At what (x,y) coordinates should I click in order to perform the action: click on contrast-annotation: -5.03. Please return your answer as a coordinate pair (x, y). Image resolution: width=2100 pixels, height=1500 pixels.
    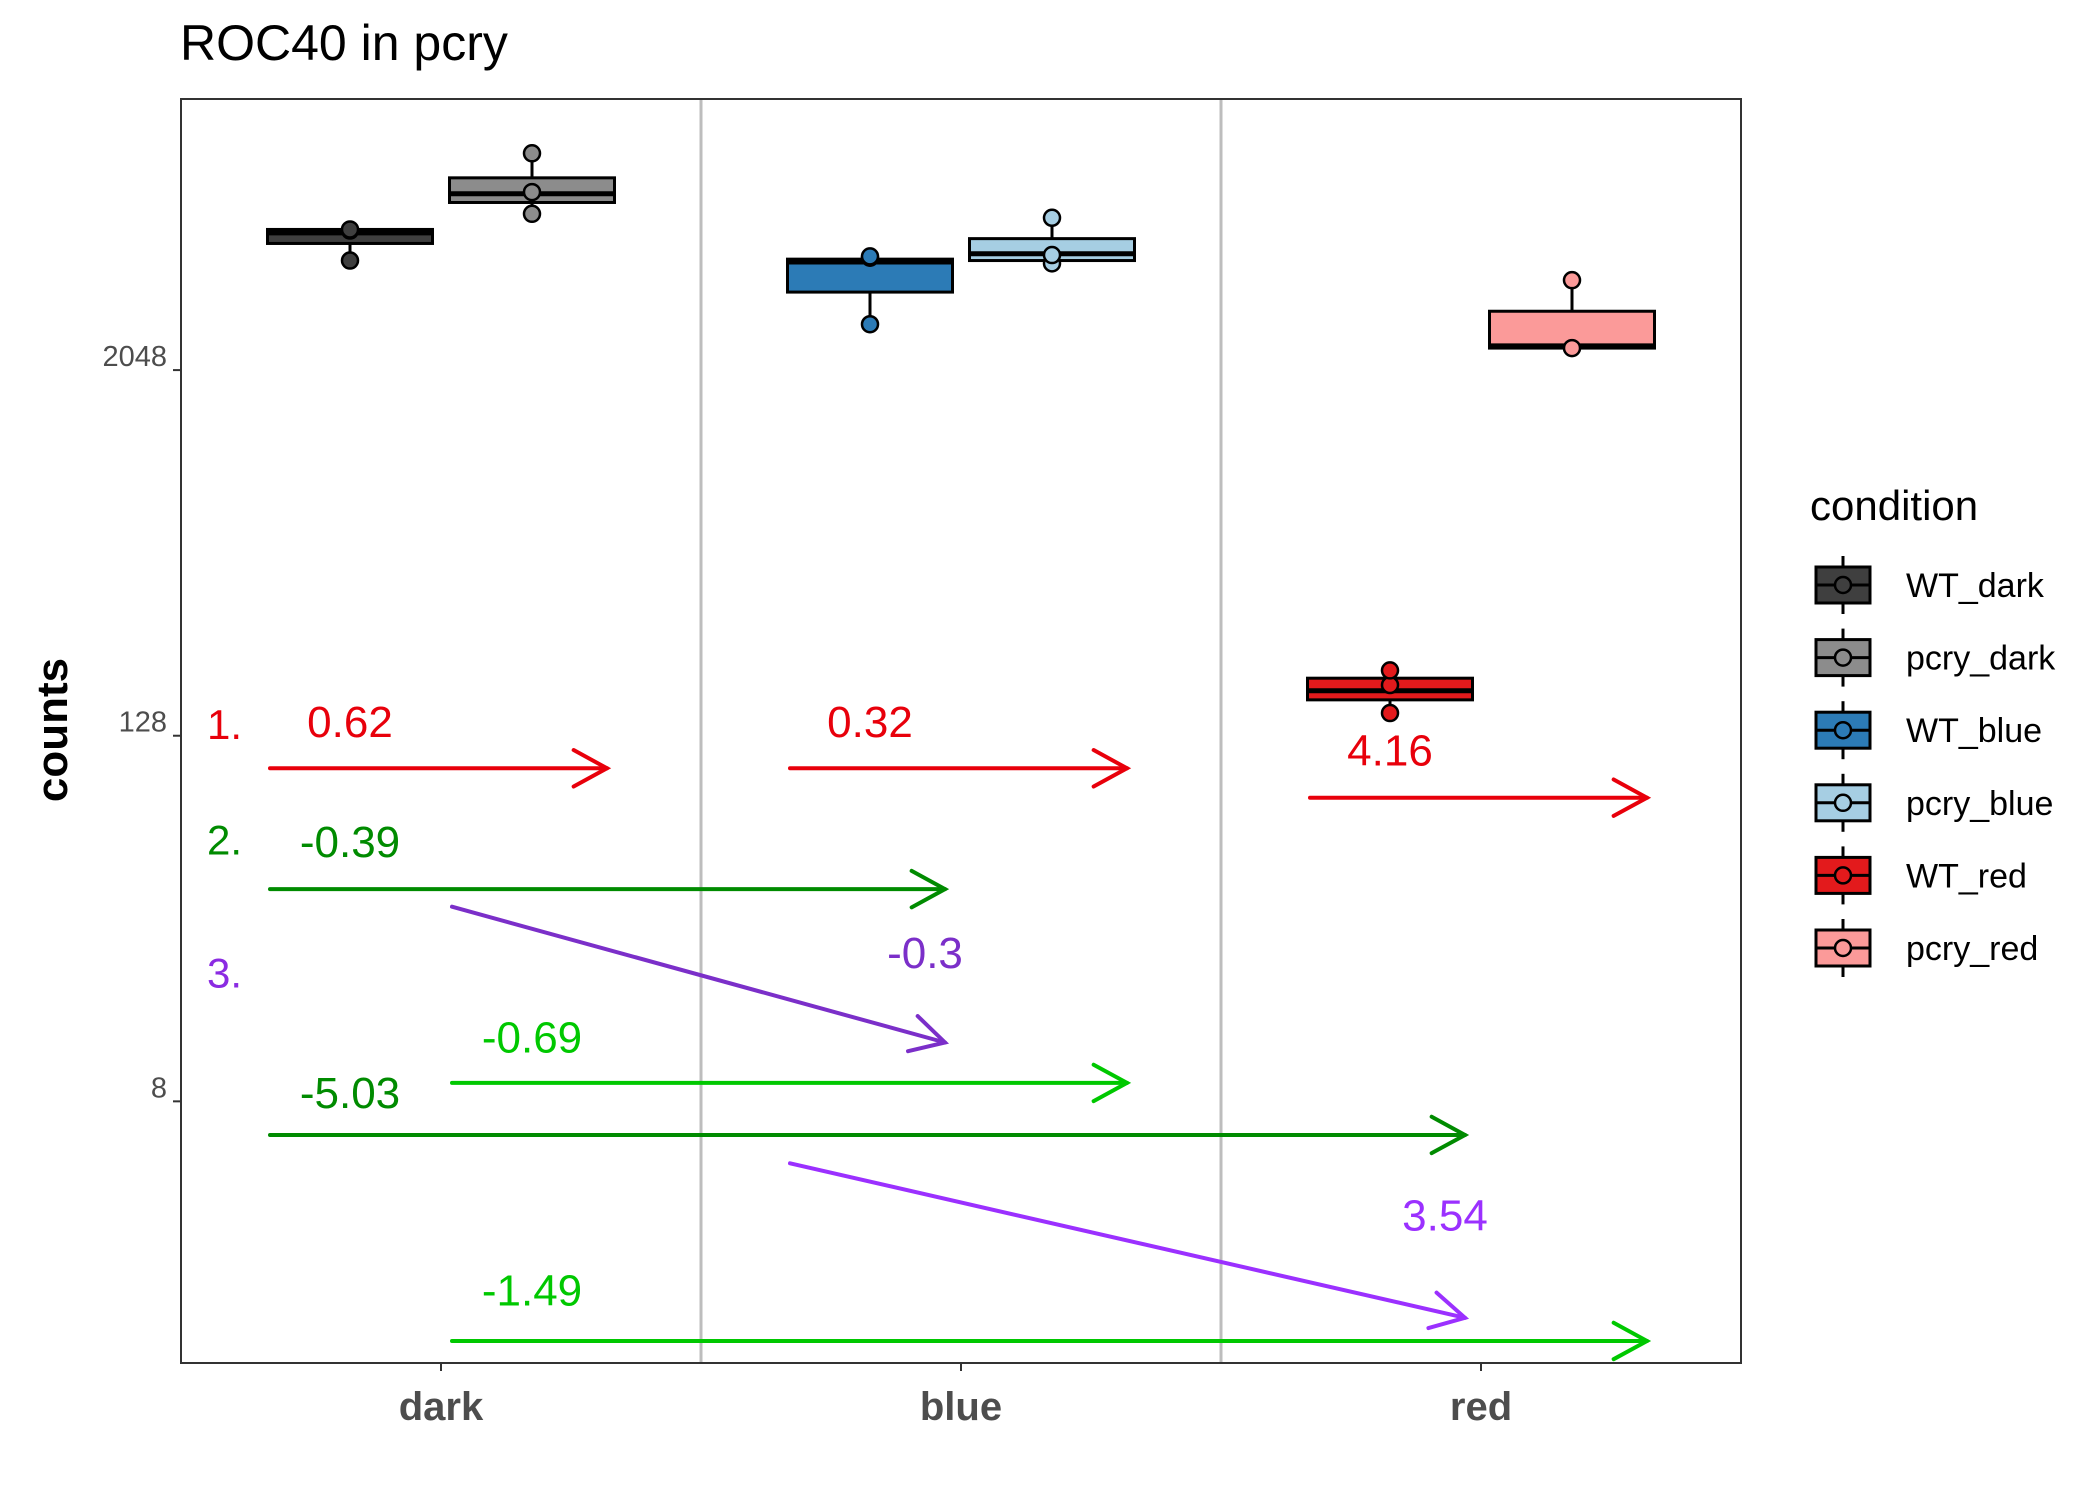
    Looking at the image, I should click on (869, 1112).